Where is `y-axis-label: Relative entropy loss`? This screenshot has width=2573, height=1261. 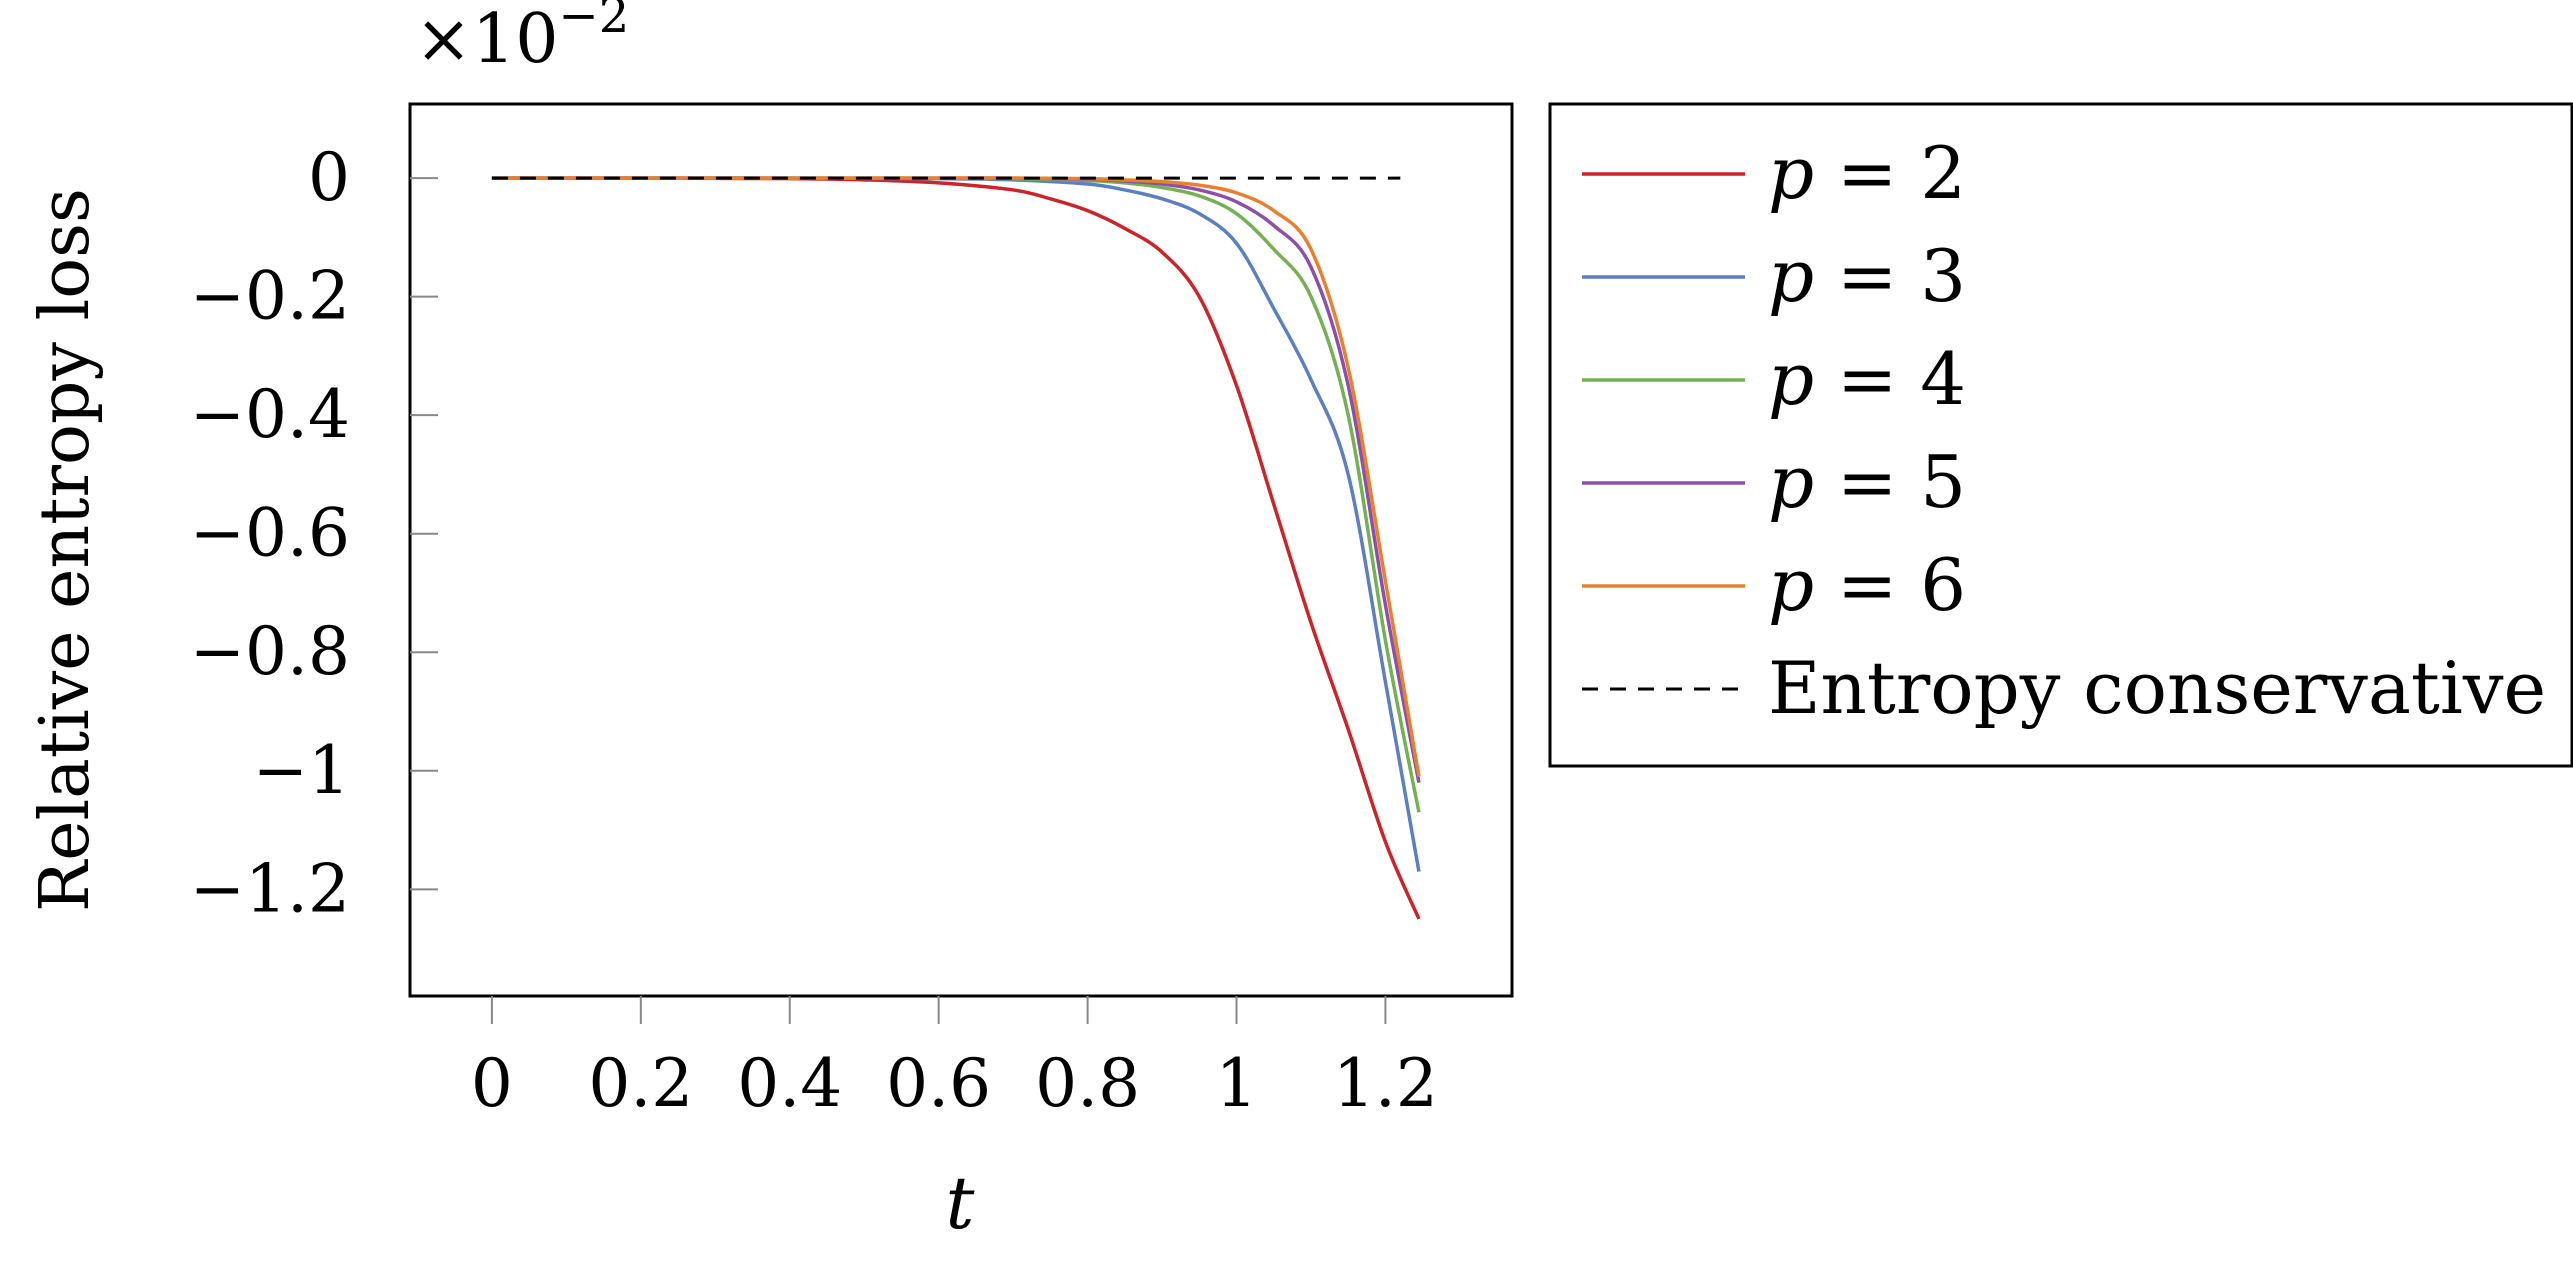 y-axis-label: Relative entropy loss is located at coordinates (65, 550).